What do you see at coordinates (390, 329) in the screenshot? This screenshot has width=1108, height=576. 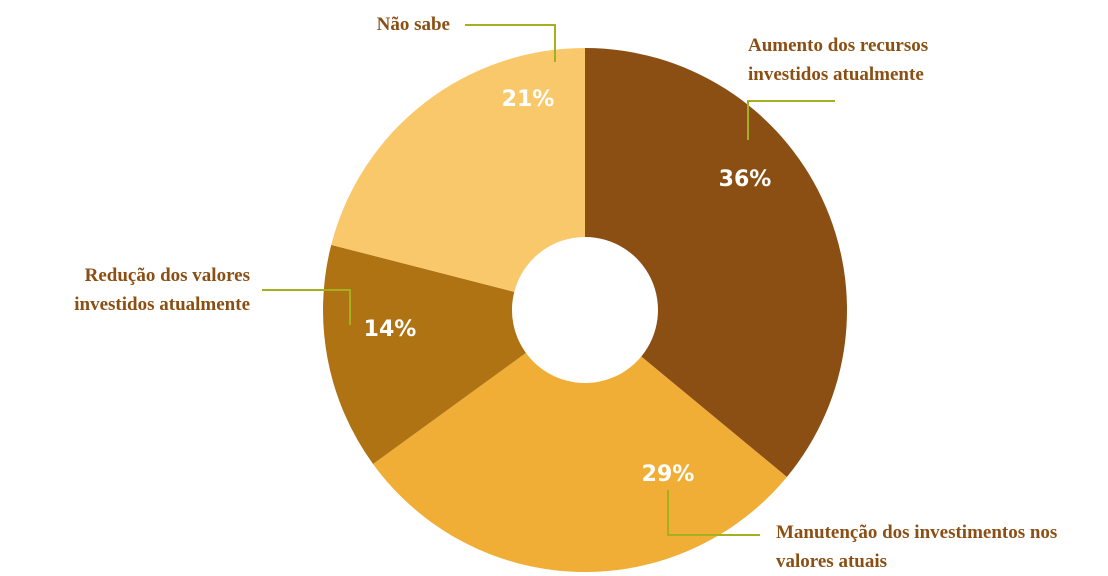 I see `value-label: 14%` at bounding box center [390, 329].